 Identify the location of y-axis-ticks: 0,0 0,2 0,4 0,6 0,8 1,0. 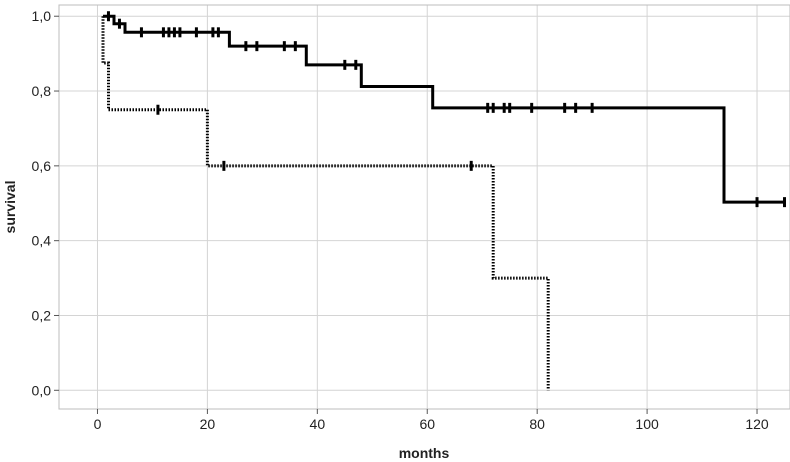
(45, 203).